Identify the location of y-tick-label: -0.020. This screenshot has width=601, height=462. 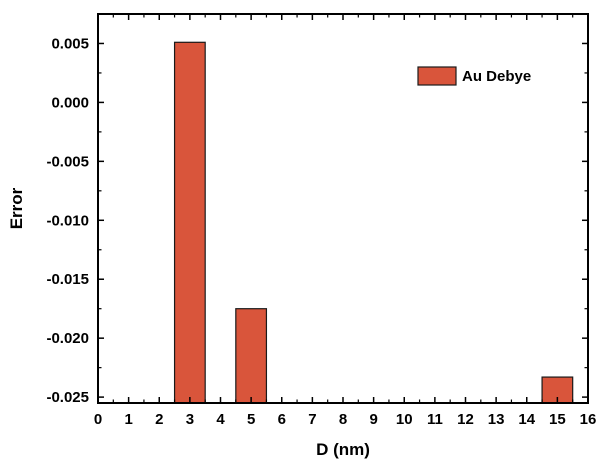
(67, 338).